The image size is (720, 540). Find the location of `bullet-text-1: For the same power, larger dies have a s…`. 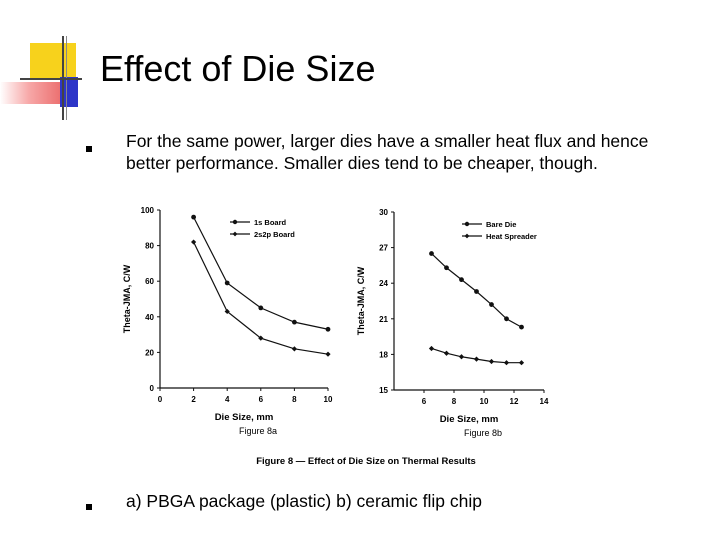

bullet-text-1: For the same power, larger dies have a s… is located at coordinates (387, 152).